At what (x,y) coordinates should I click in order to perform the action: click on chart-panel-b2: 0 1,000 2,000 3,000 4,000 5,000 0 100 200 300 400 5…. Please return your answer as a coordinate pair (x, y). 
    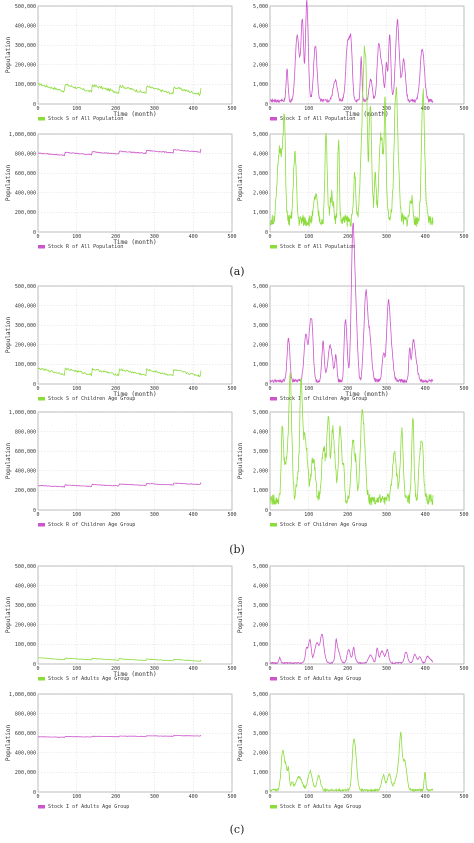
    Looking at the image, I should click on (361, 312).